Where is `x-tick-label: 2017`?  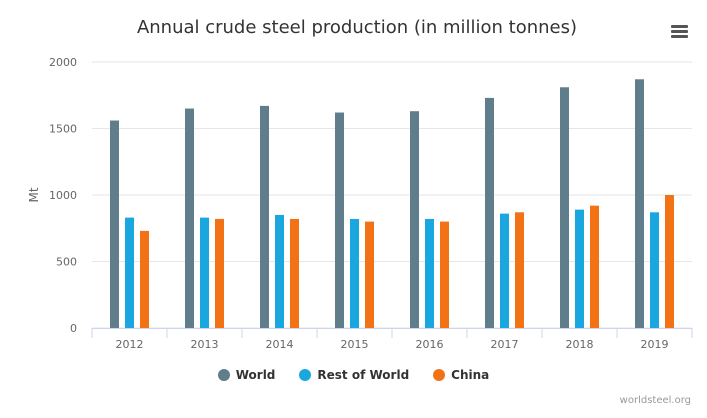 x-tick-label: 2017 is located at coordinates (505, 344).